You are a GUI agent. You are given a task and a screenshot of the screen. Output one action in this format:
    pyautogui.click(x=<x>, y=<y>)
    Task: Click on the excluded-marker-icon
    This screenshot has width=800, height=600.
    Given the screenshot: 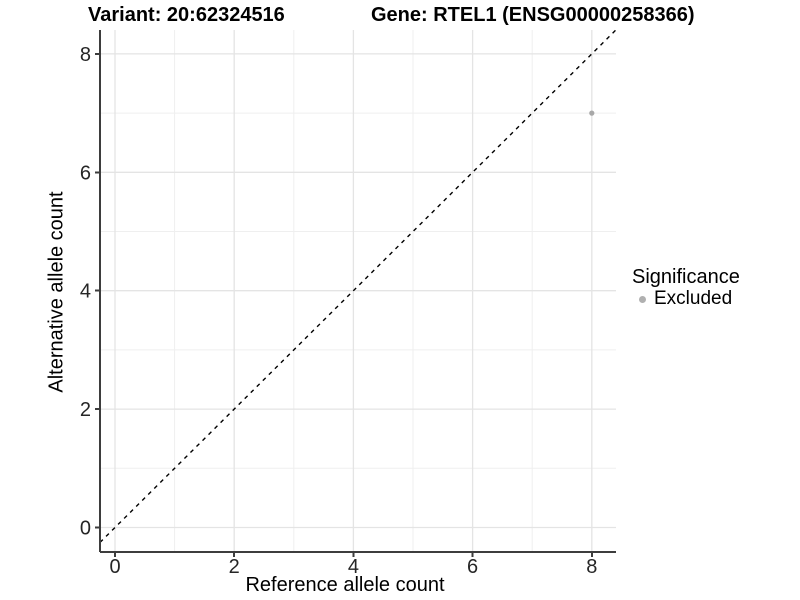 What is the action you would take?
    pyautogui.click(x=642, y=299)
    